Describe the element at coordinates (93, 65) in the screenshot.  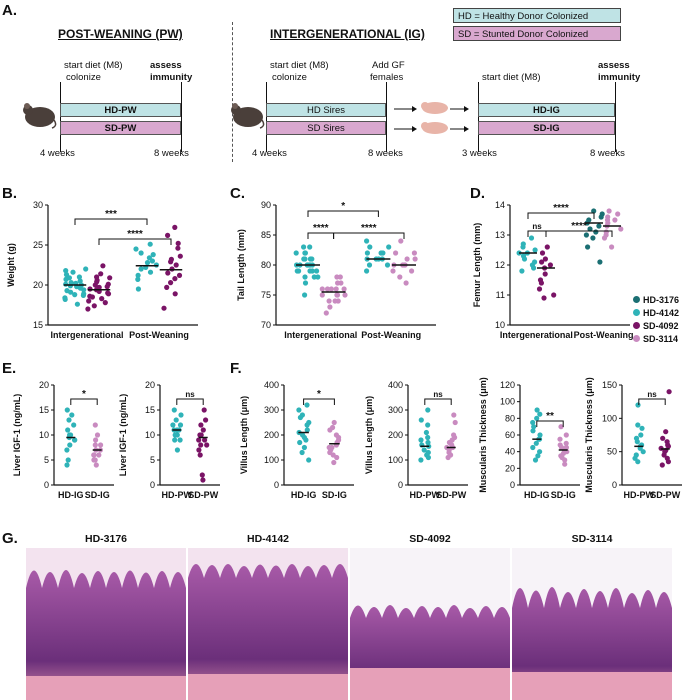
I see `start-diet-pw: start diet (M8)` at that location.